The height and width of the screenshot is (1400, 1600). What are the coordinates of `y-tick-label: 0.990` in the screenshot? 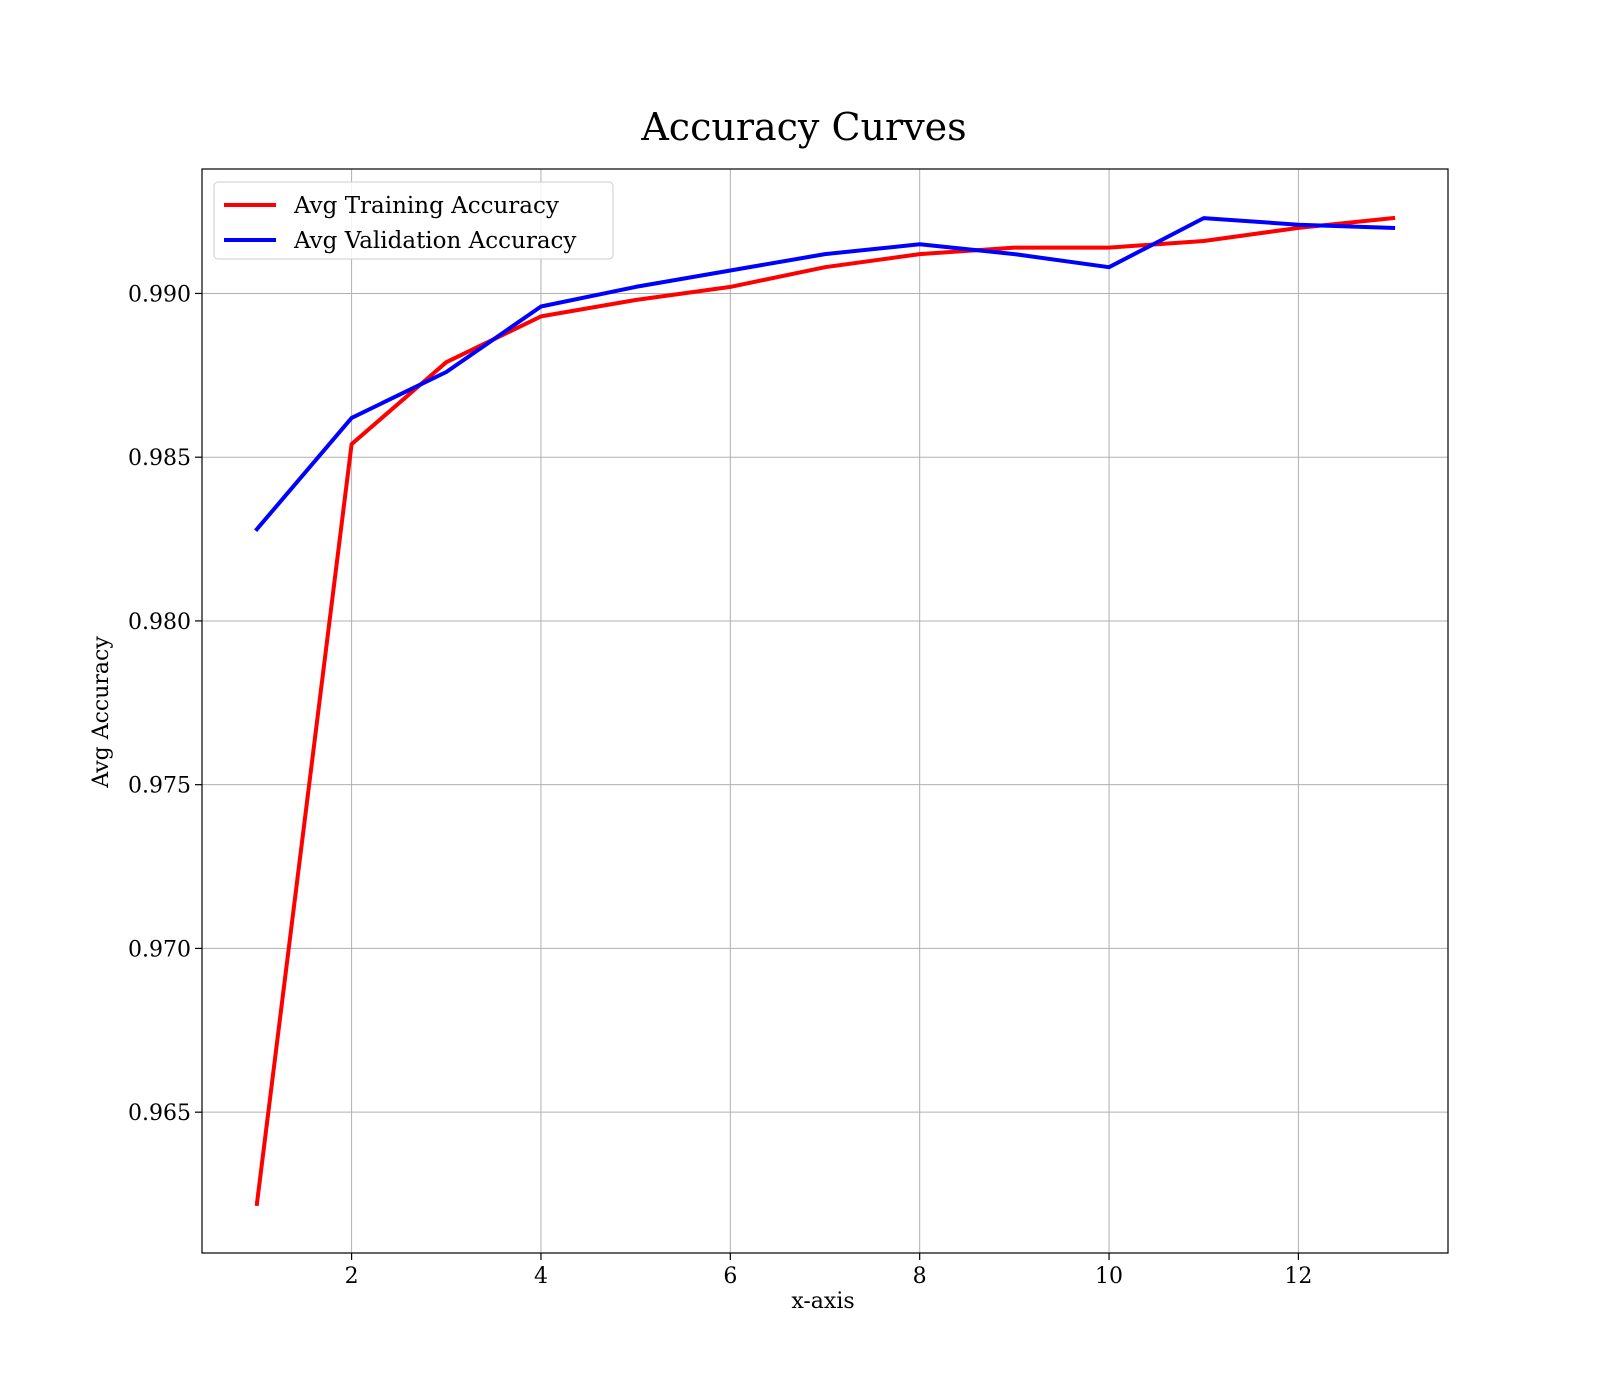 It's located at (159, 294).